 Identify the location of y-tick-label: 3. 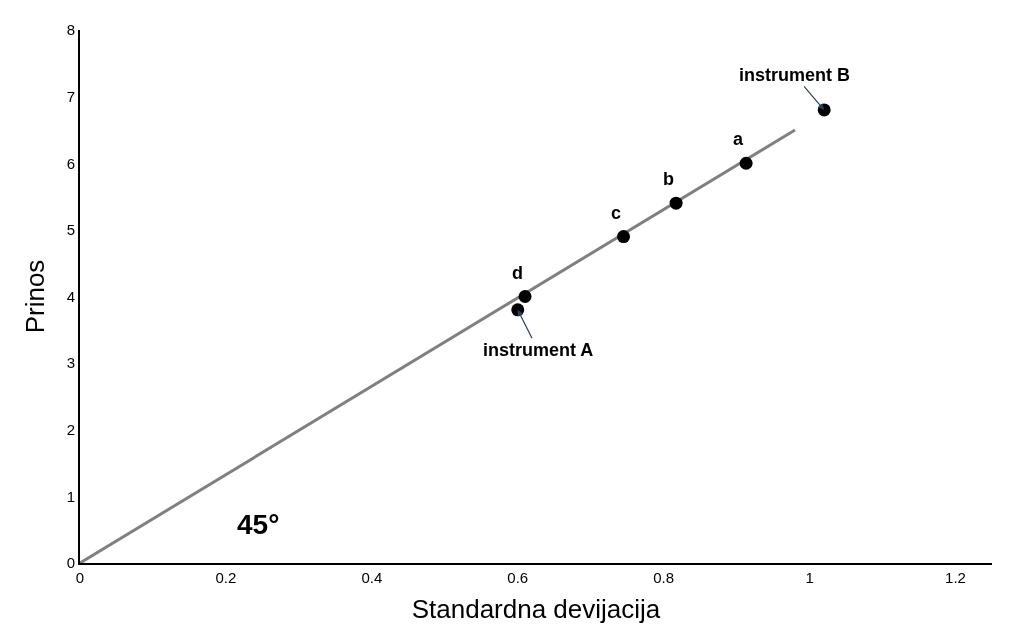
(70, 363).